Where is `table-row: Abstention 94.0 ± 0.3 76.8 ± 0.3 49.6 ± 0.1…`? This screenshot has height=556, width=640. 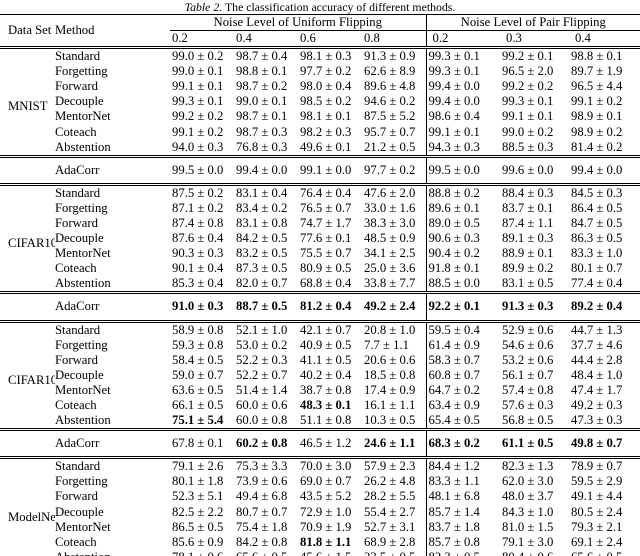 table-row: Abstention 94.0 ± 0.3 76.8 ± 0.3 49.6 ± 0.1… is located at coordinates (320, 148).